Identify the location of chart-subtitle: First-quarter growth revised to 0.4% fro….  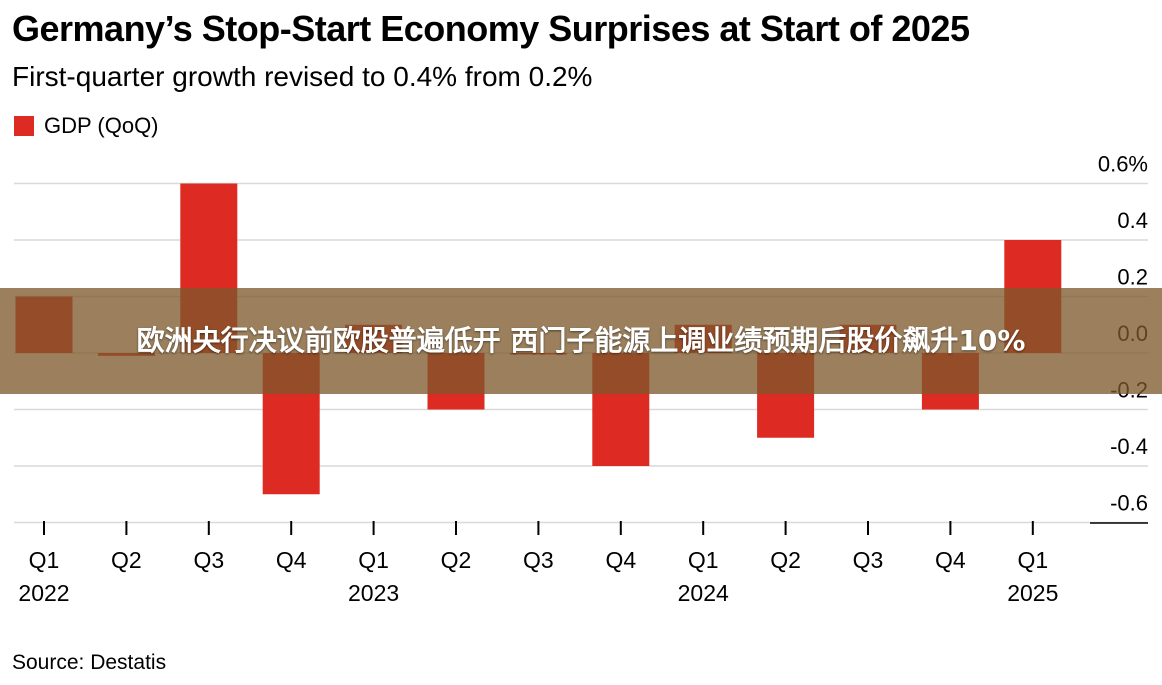
(302, 76).